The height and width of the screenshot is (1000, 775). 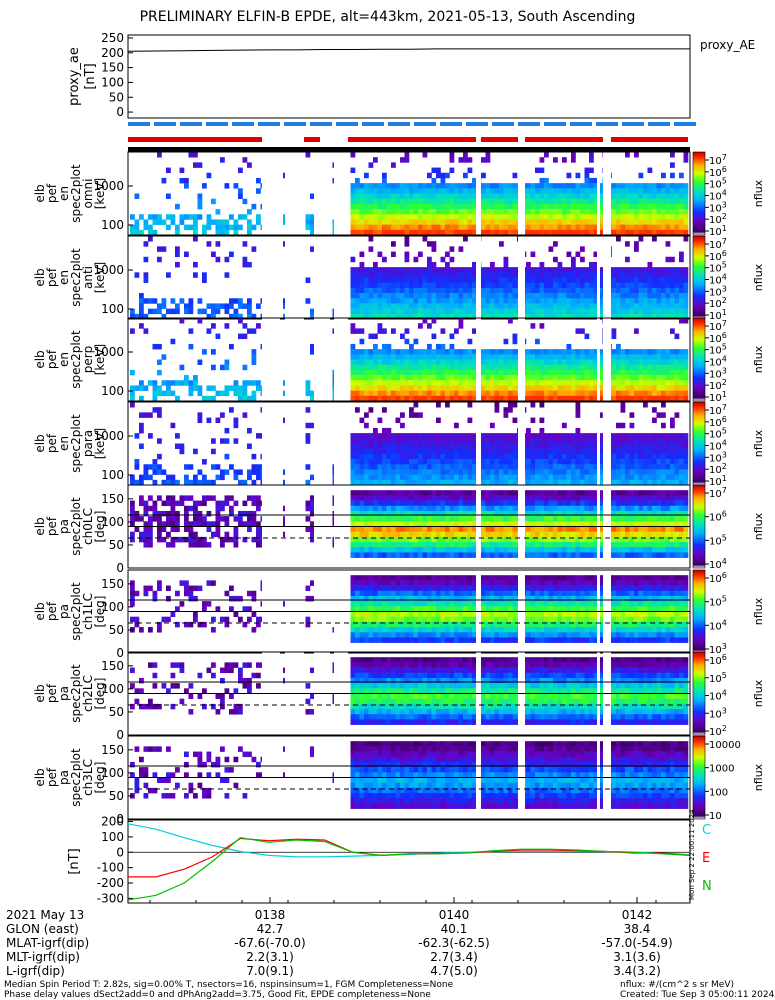 What do you see at coordinates (718, 256) in the screenshot?
I see `colorbar-tick-label: 106` at bounding box center [718, 256].